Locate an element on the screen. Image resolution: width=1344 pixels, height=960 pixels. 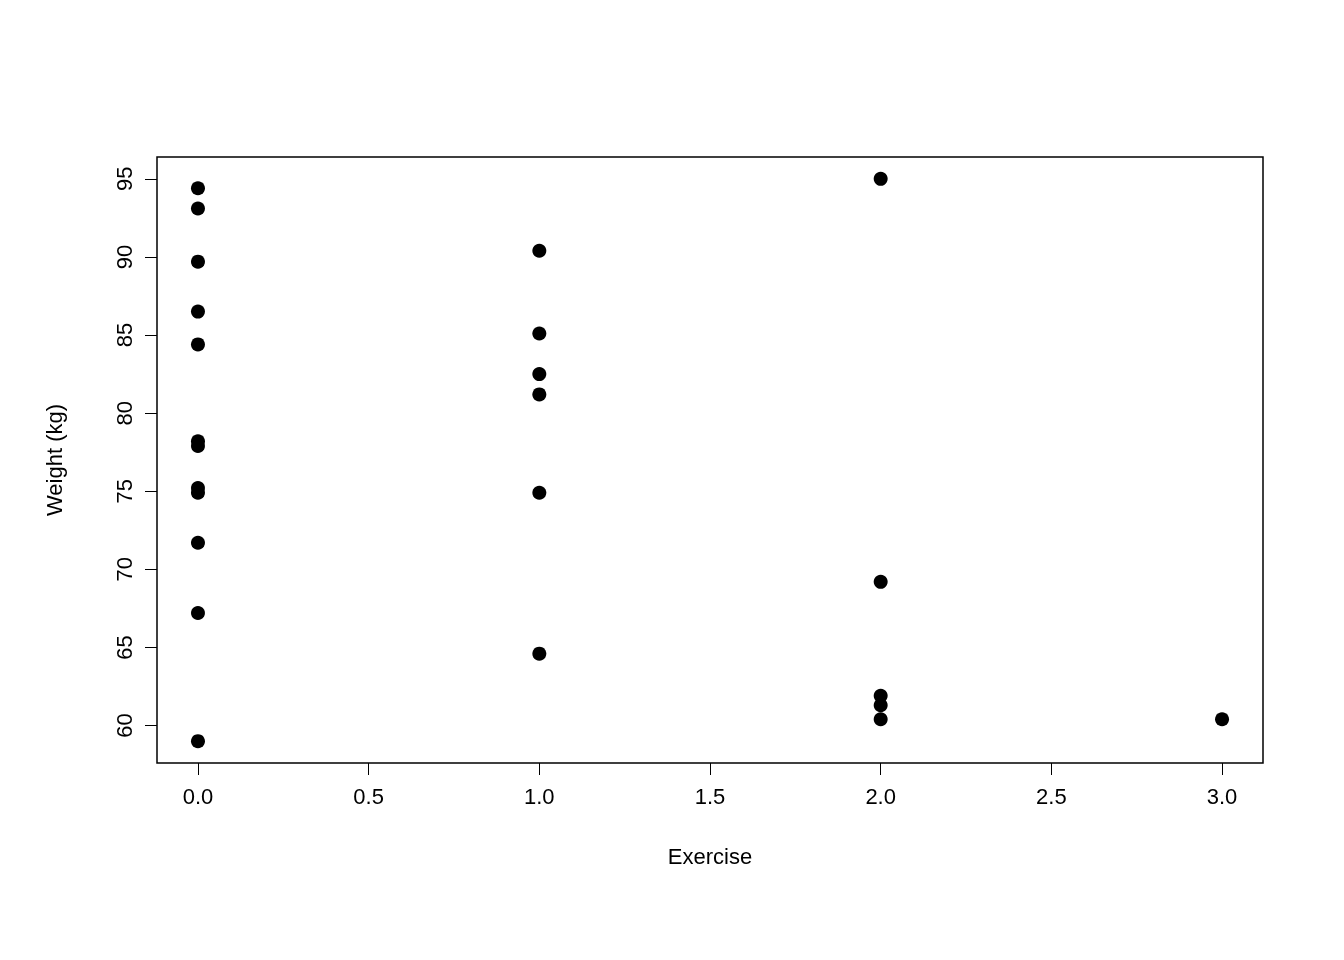
y-tick-label: 90 is located at coordinates (124, 257).